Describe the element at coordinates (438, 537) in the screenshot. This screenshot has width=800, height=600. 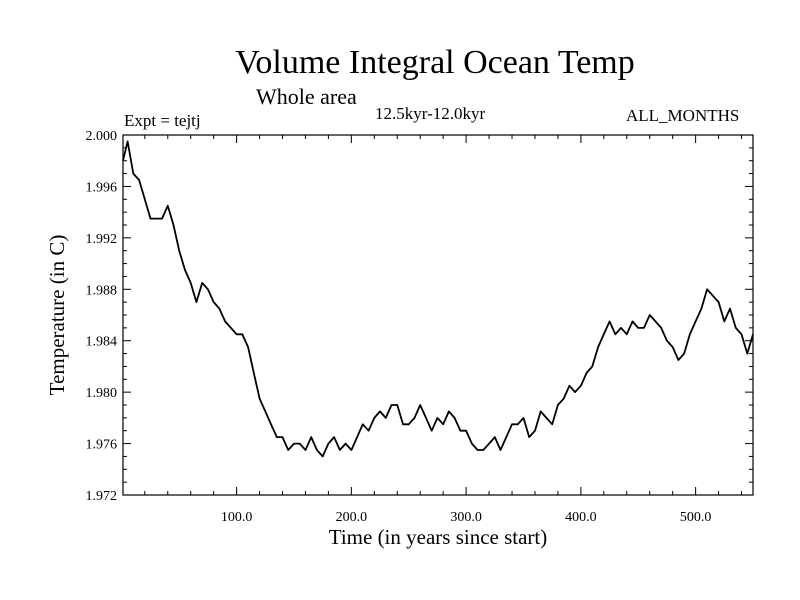
I see `x-axis-label: Time (in years since start)` at that location.